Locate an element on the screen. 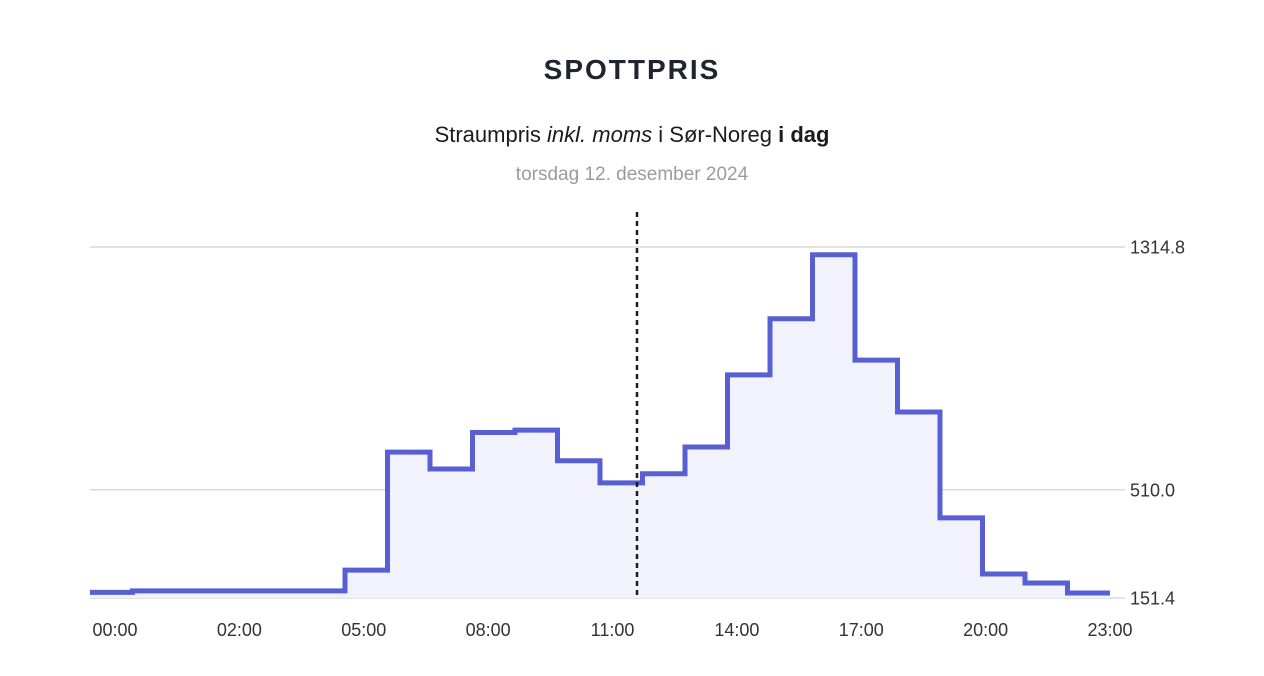 This screenshot has width=1264, height=676. x-tick-label: 14:00 is located at coordinates (736, 630).